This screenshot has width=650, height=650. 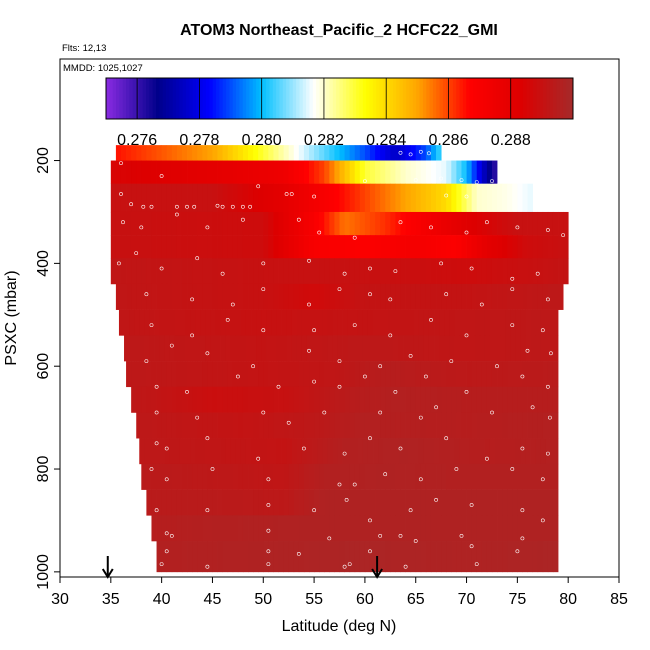 What do you see at coordinates (339, 98) in the screenshot?
I see `colorbar-frame` at bounding box center [339, 98].